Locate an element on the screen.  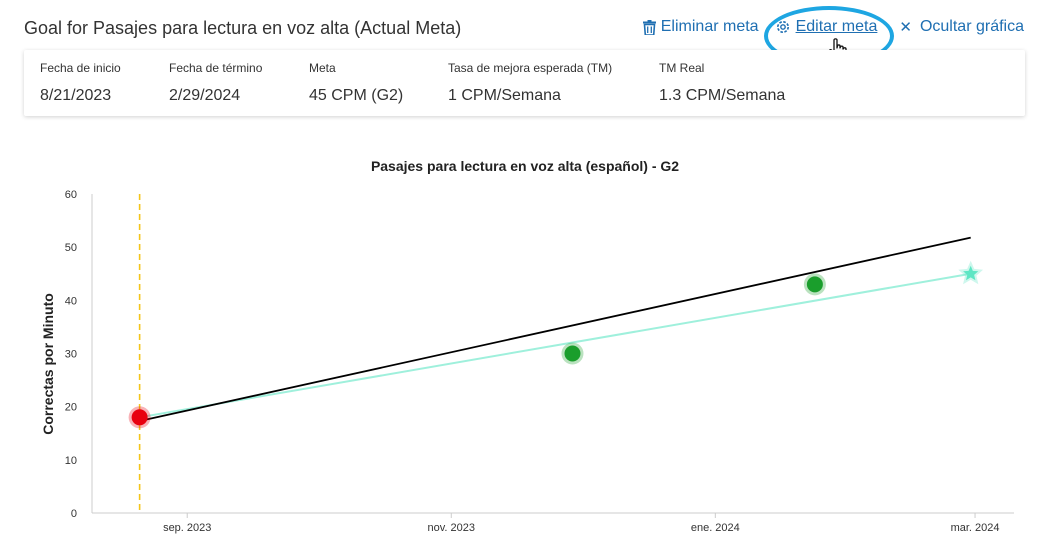
field-label: Tasa de mejora esperada (TM) is located at coordinates (530, 68).